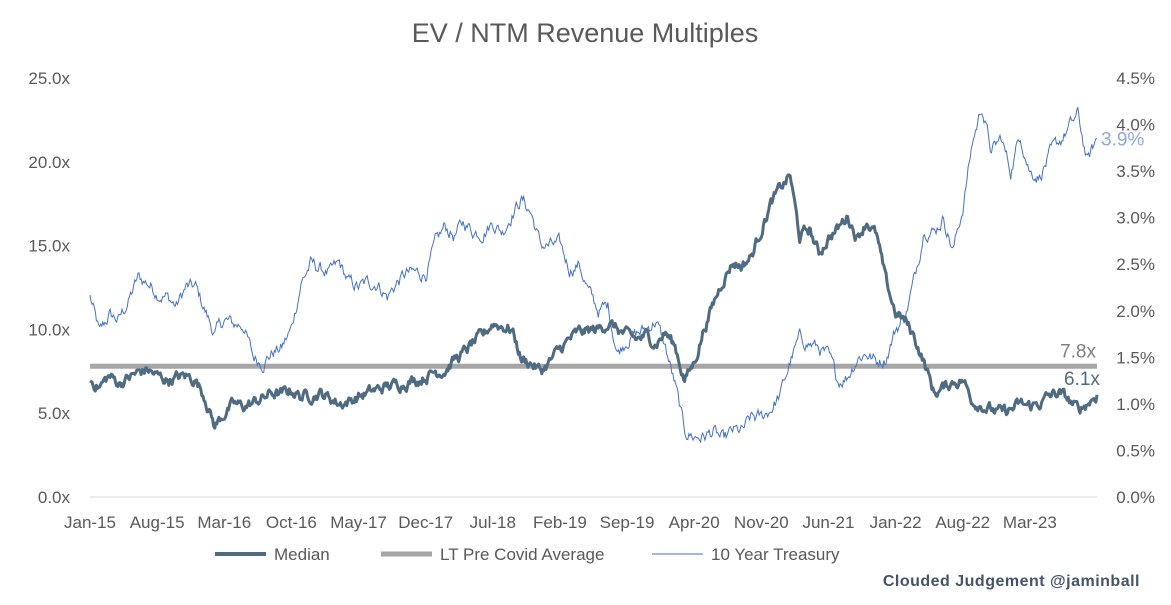  What do you see at coordinates (896, 522) in the screenshot?
I see `x-tick-label: Jan-22` at bounding box center [896, 522].